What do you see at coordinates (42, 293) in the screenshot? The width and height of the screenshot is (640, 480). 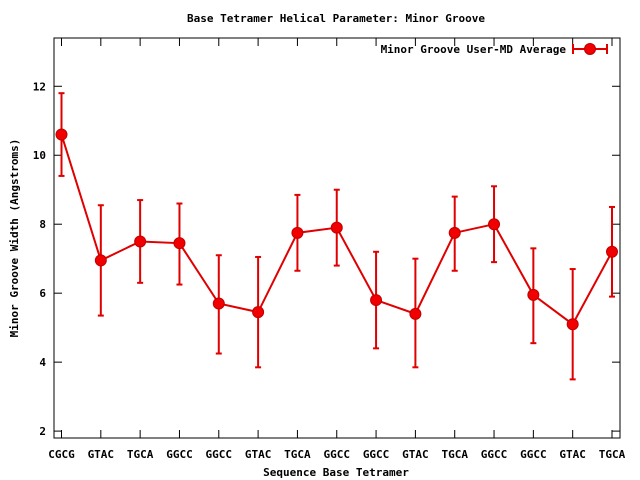 I see `y-tick-label: 6` at bounding box center [42, 293].